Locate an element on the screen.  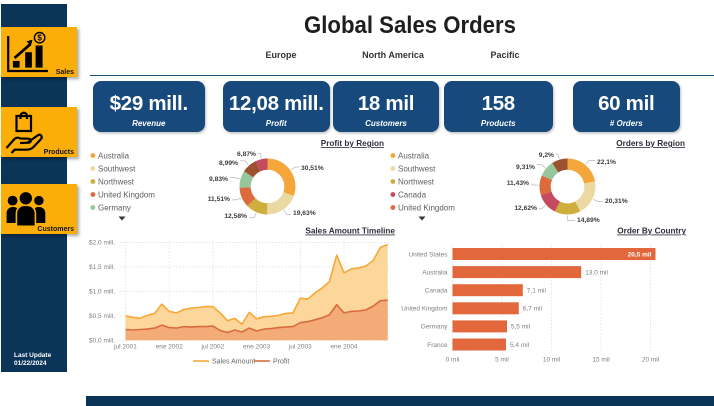
svg-text: 9,31% is located at coordinates (525, 167).